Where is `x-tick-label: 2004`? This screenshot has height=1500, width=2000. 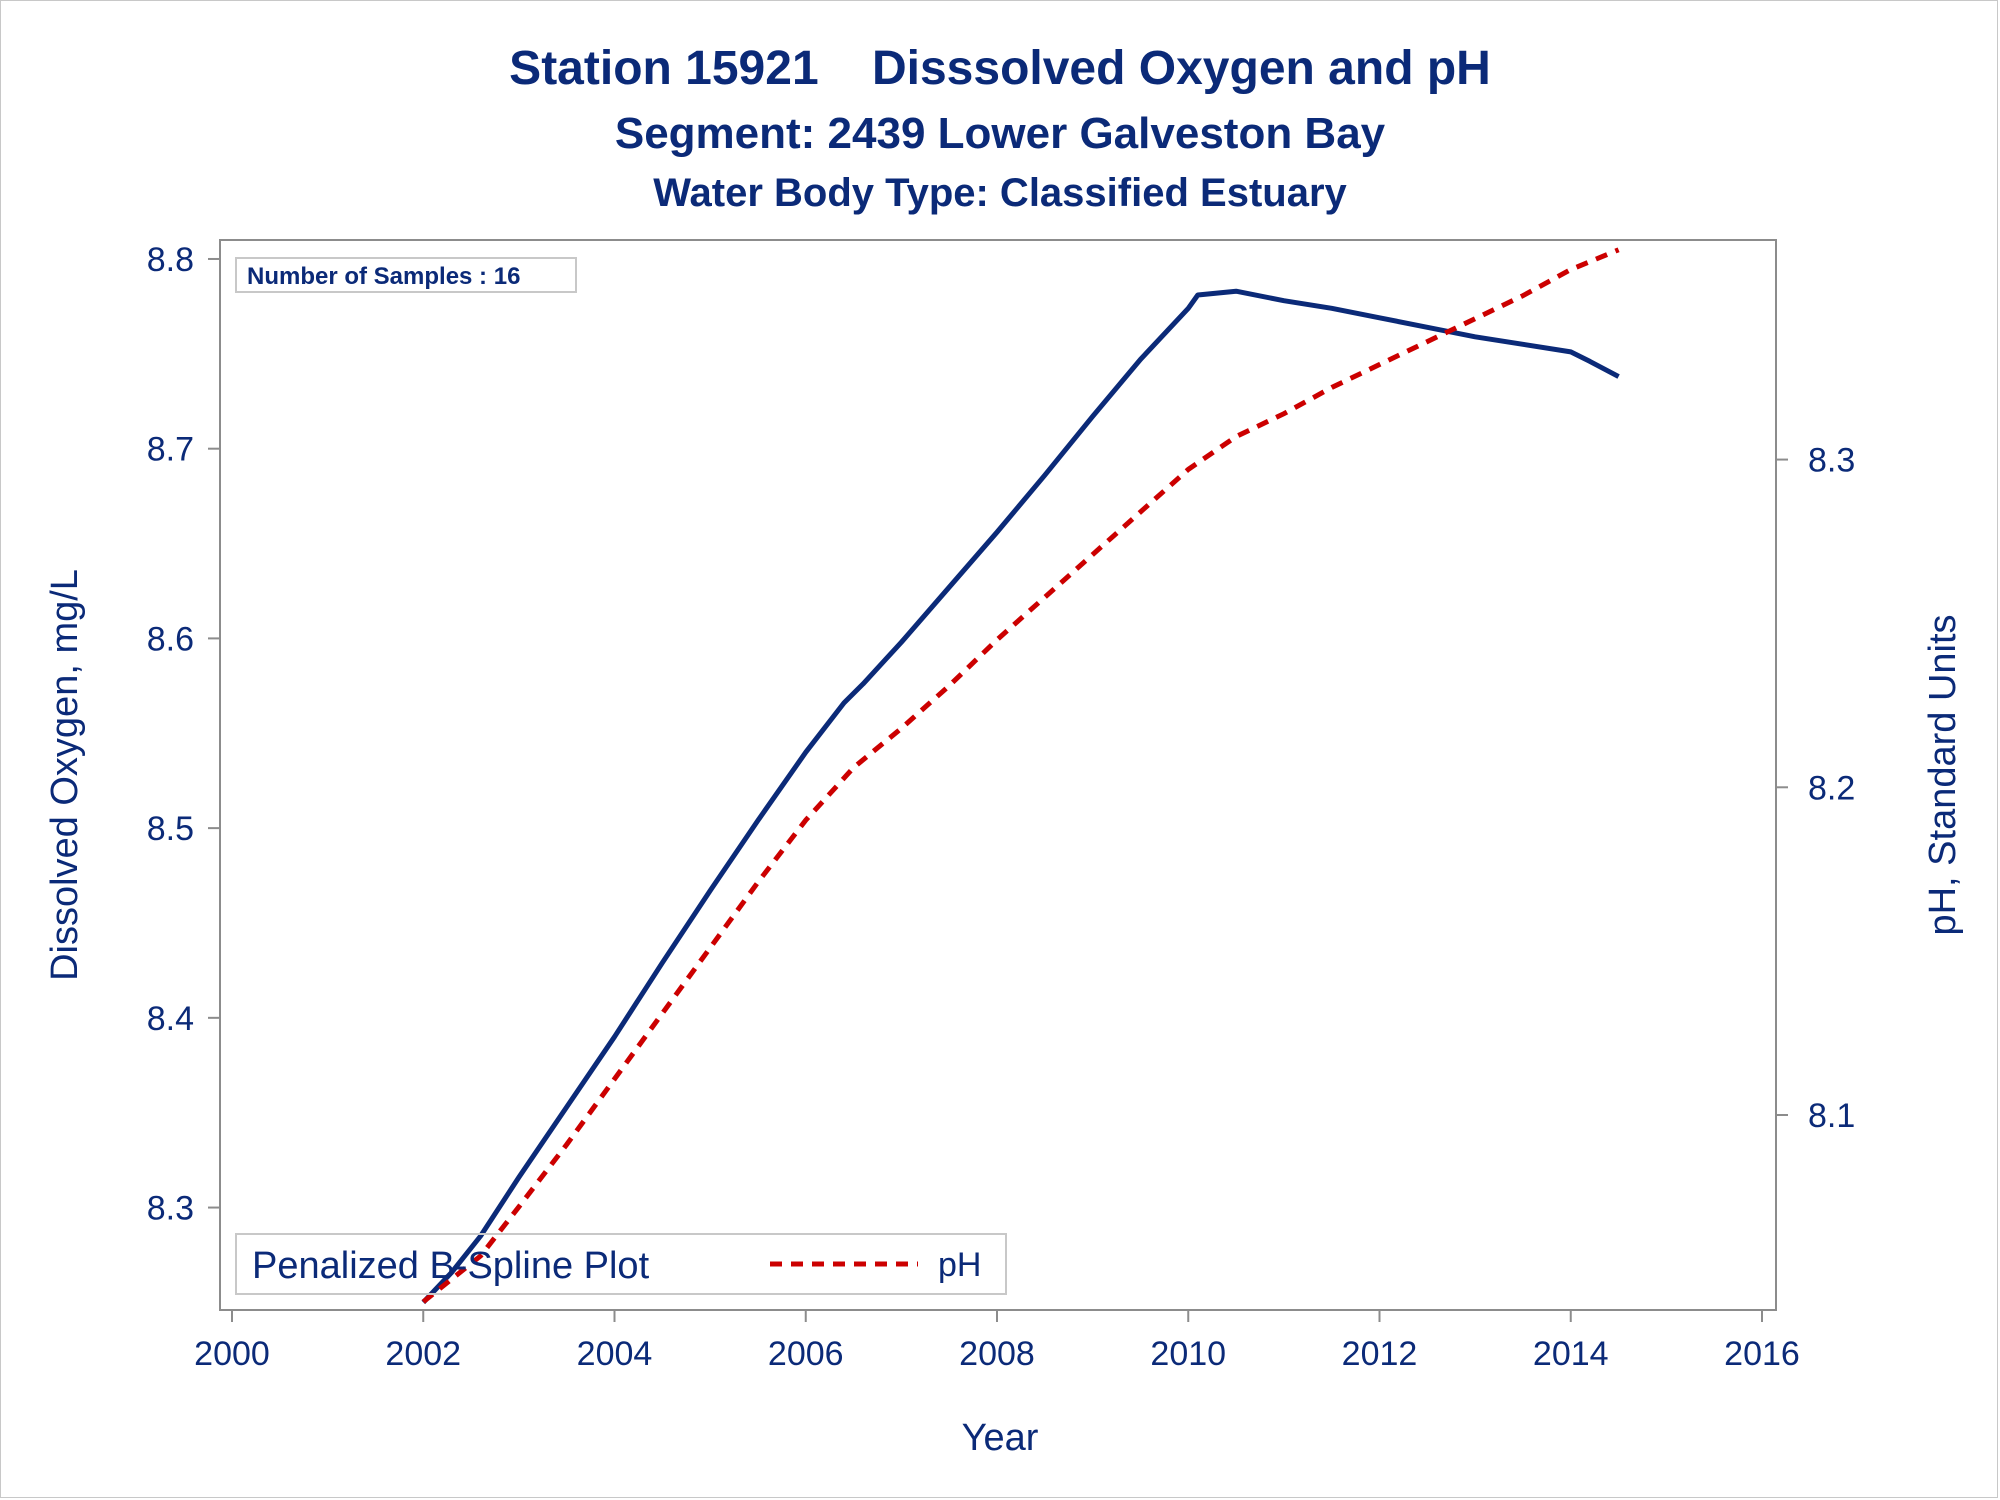
x-tick-label: 2004 is located at coordinates (615, 1354).